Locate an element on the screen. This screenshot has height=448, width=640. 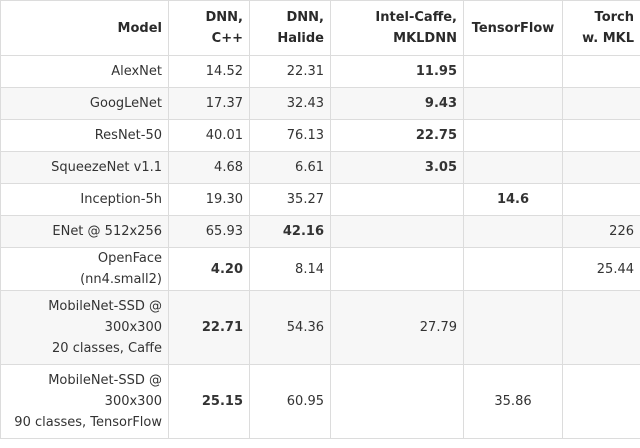
value-cell: 35.27 is located at coordinates (290, 199).